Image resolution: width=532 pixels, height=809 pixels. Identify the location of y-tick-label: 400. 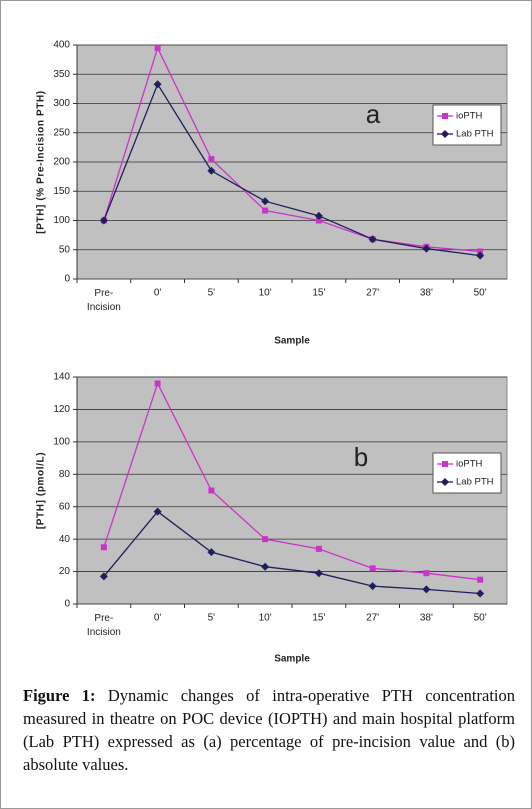
(61, 45).